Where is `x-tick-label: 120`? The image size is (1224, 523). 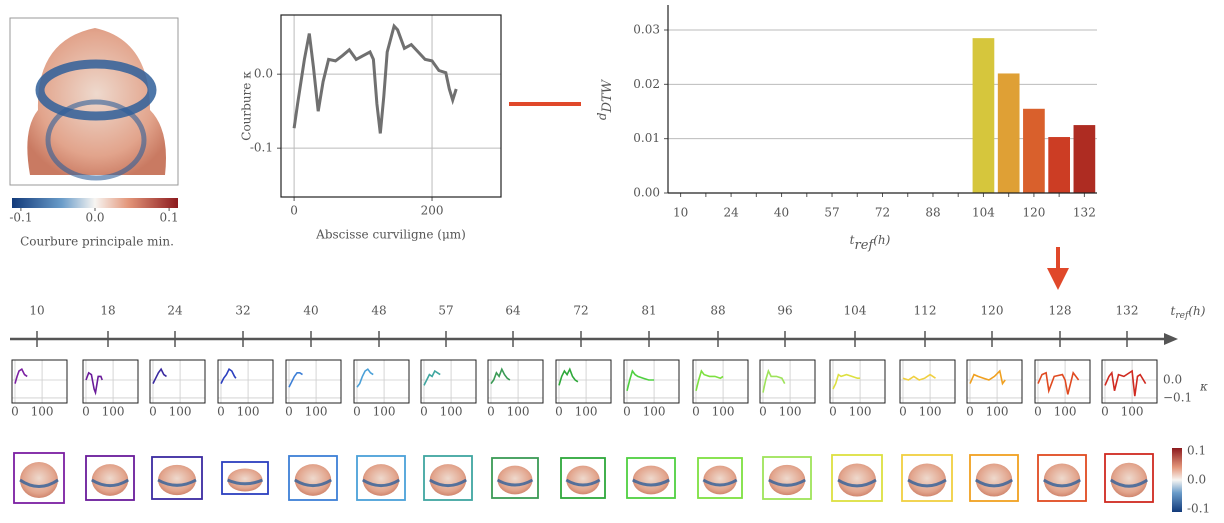
x-tick-label: 120 is located at coordinates (1033, 213).